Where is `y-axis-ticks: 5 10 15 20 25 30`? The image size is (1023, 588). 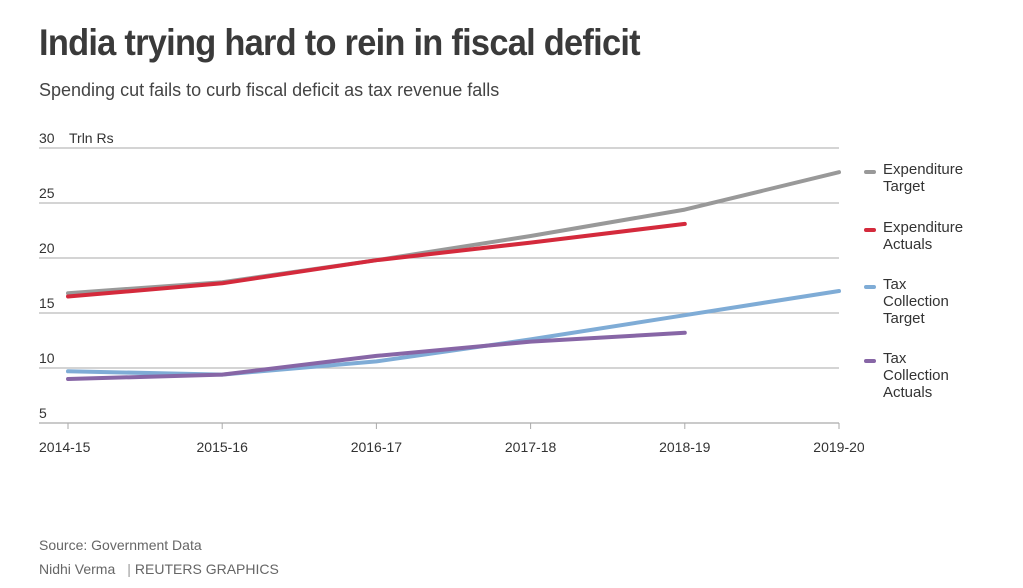 y-axis-ticks: 5 10 15 20 25 30 is located at coordinates (47, 275).